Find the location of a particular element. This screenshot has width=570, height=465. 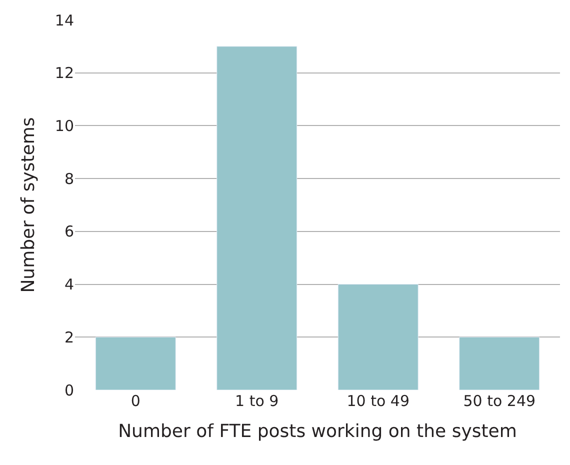

y-tick-label: 12 is located at coordinates (64, 73).